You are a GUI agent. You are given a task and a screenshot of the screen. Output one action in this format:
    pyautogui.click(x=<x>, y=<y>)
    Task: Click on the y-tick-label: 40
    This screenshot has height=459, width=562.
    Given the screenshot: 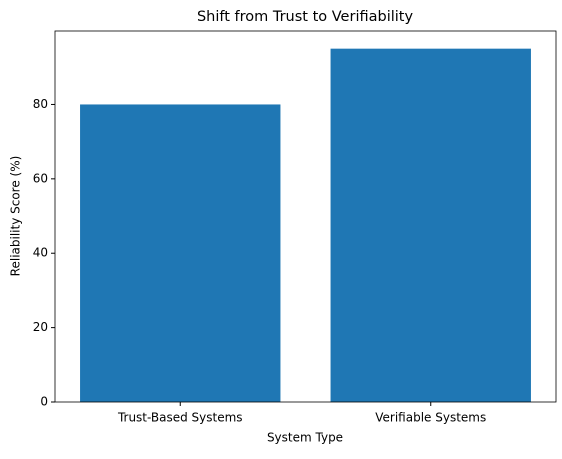 What is the action you would take?
    pyautogui.click(x=40, y=253)
    